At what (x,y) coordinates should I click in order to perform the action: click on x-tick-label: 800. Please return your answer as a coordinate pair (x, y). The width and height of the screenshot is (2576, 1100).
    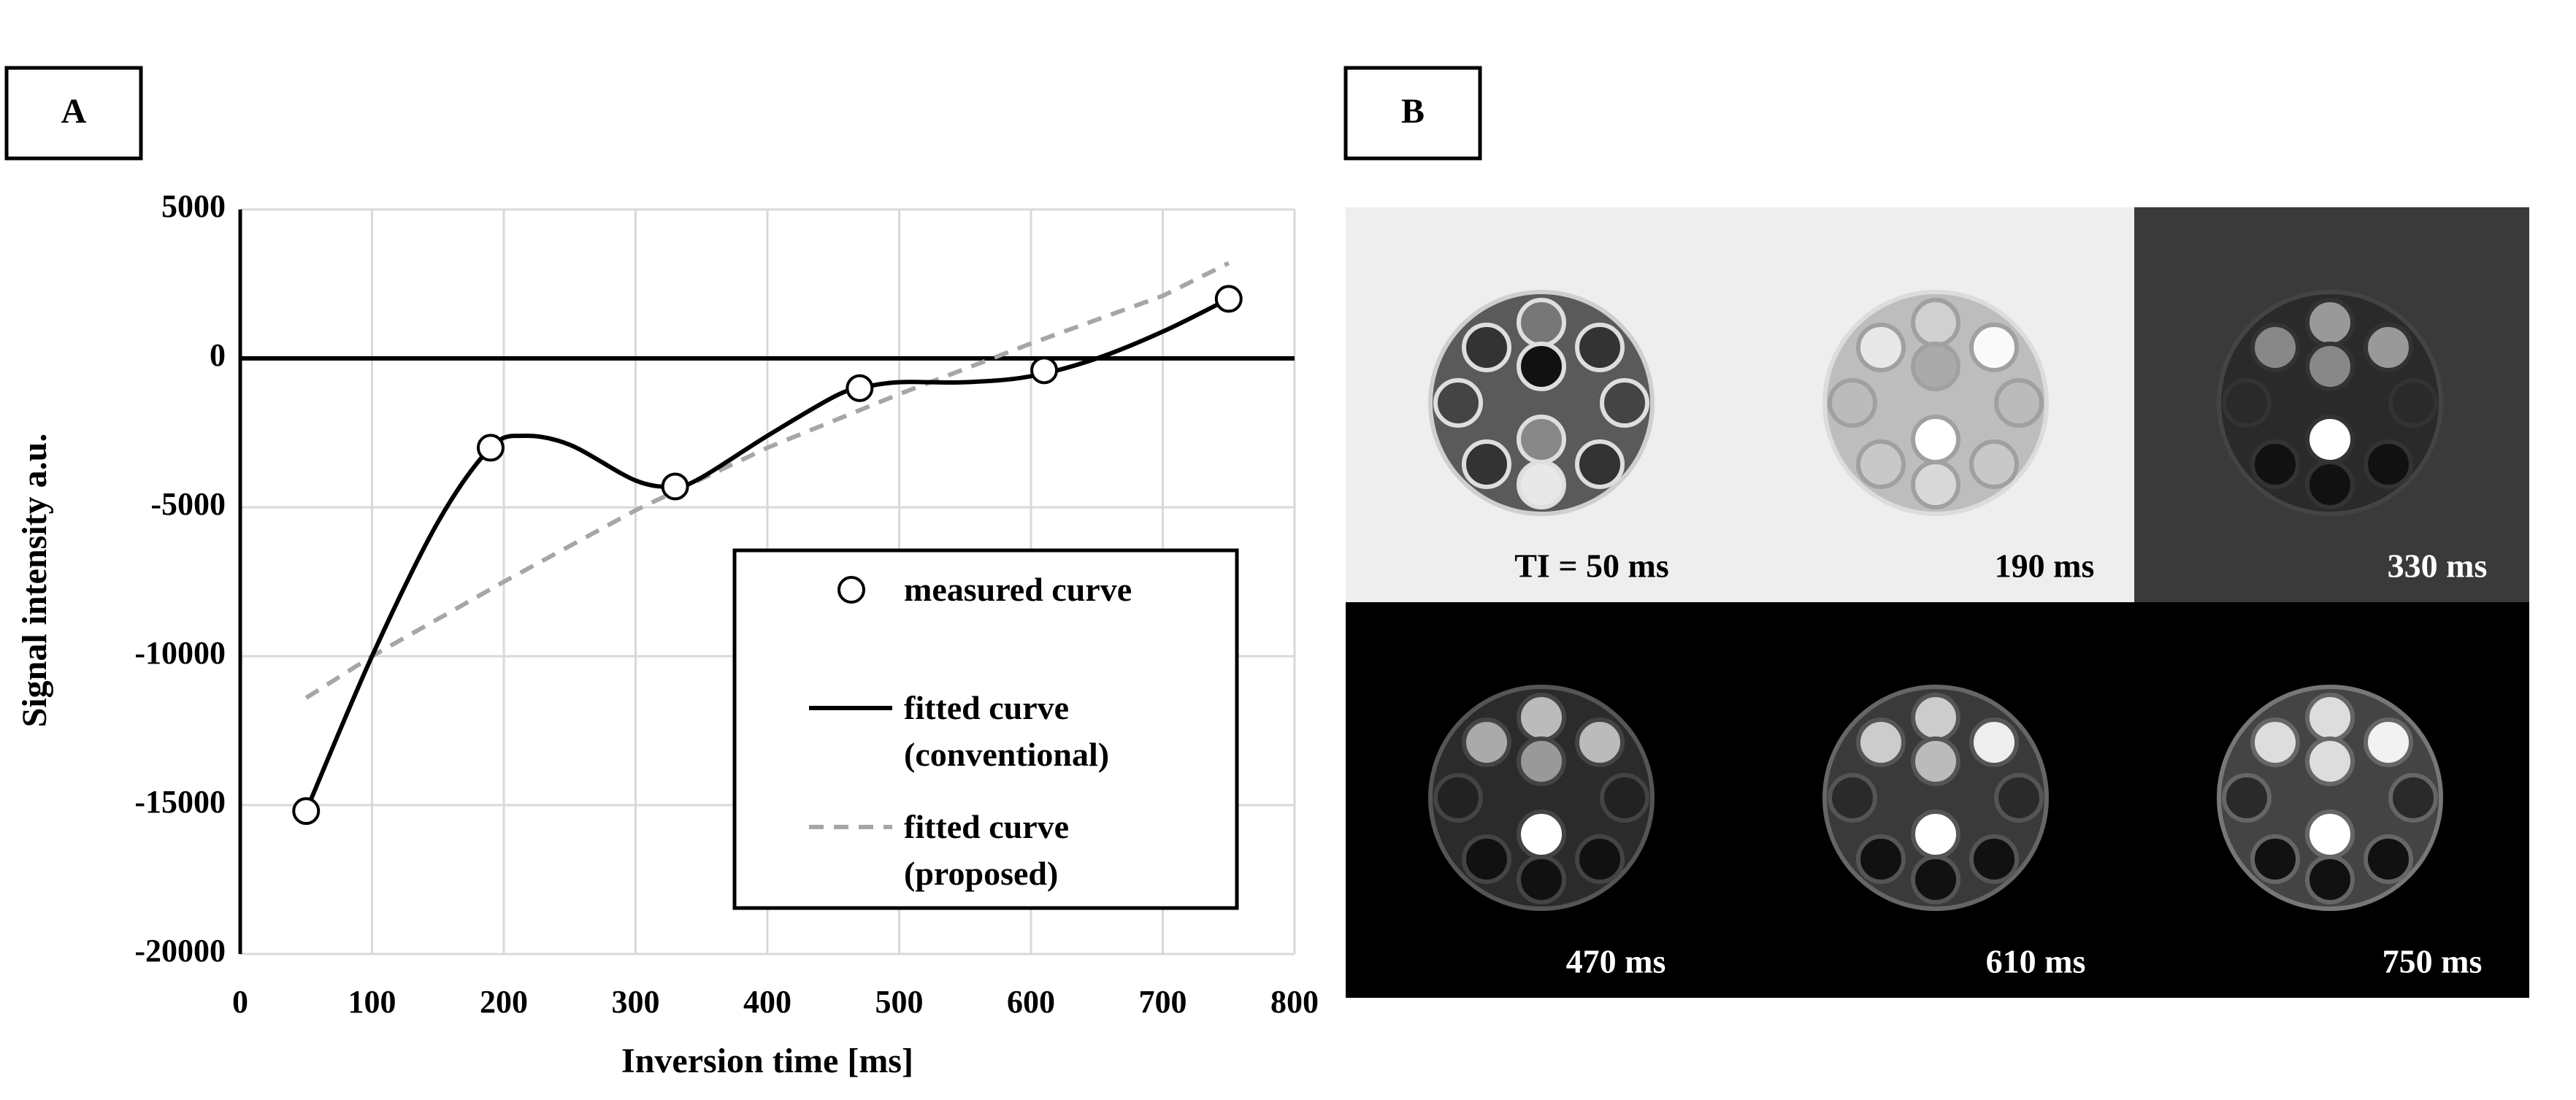
    Looking at the image, I should click on (1294, 1002).